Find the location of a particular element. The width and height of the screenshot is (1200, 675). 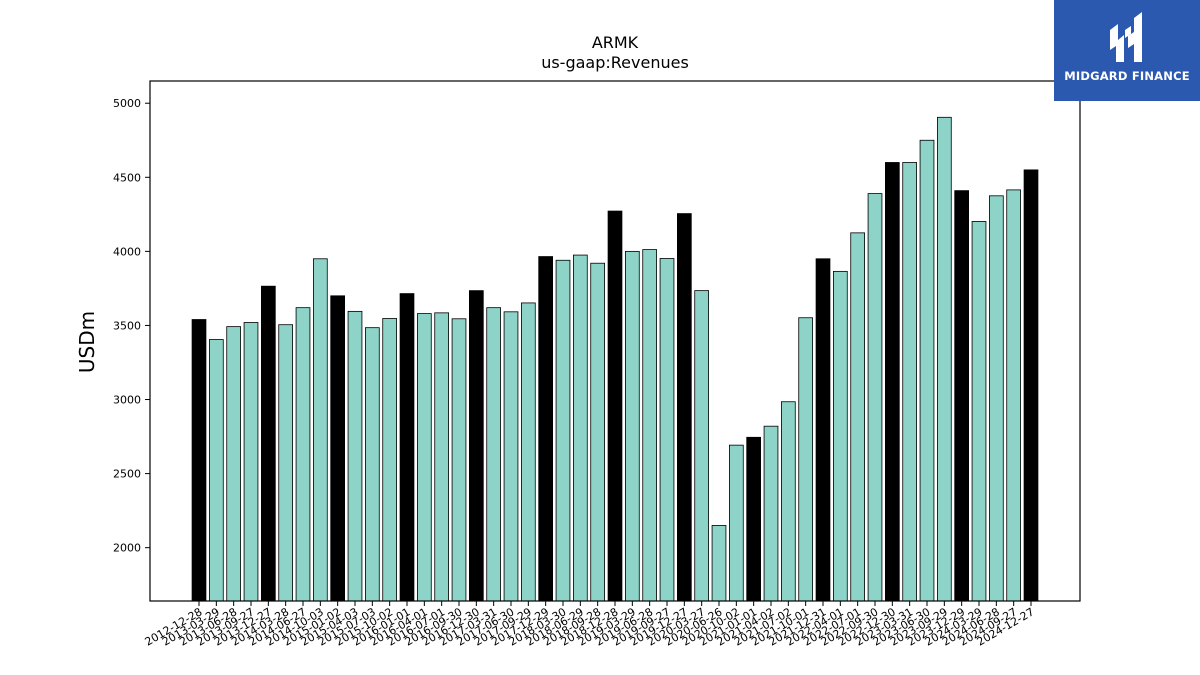

y-tick-label: 2000 is located at coordinates (127, 548).